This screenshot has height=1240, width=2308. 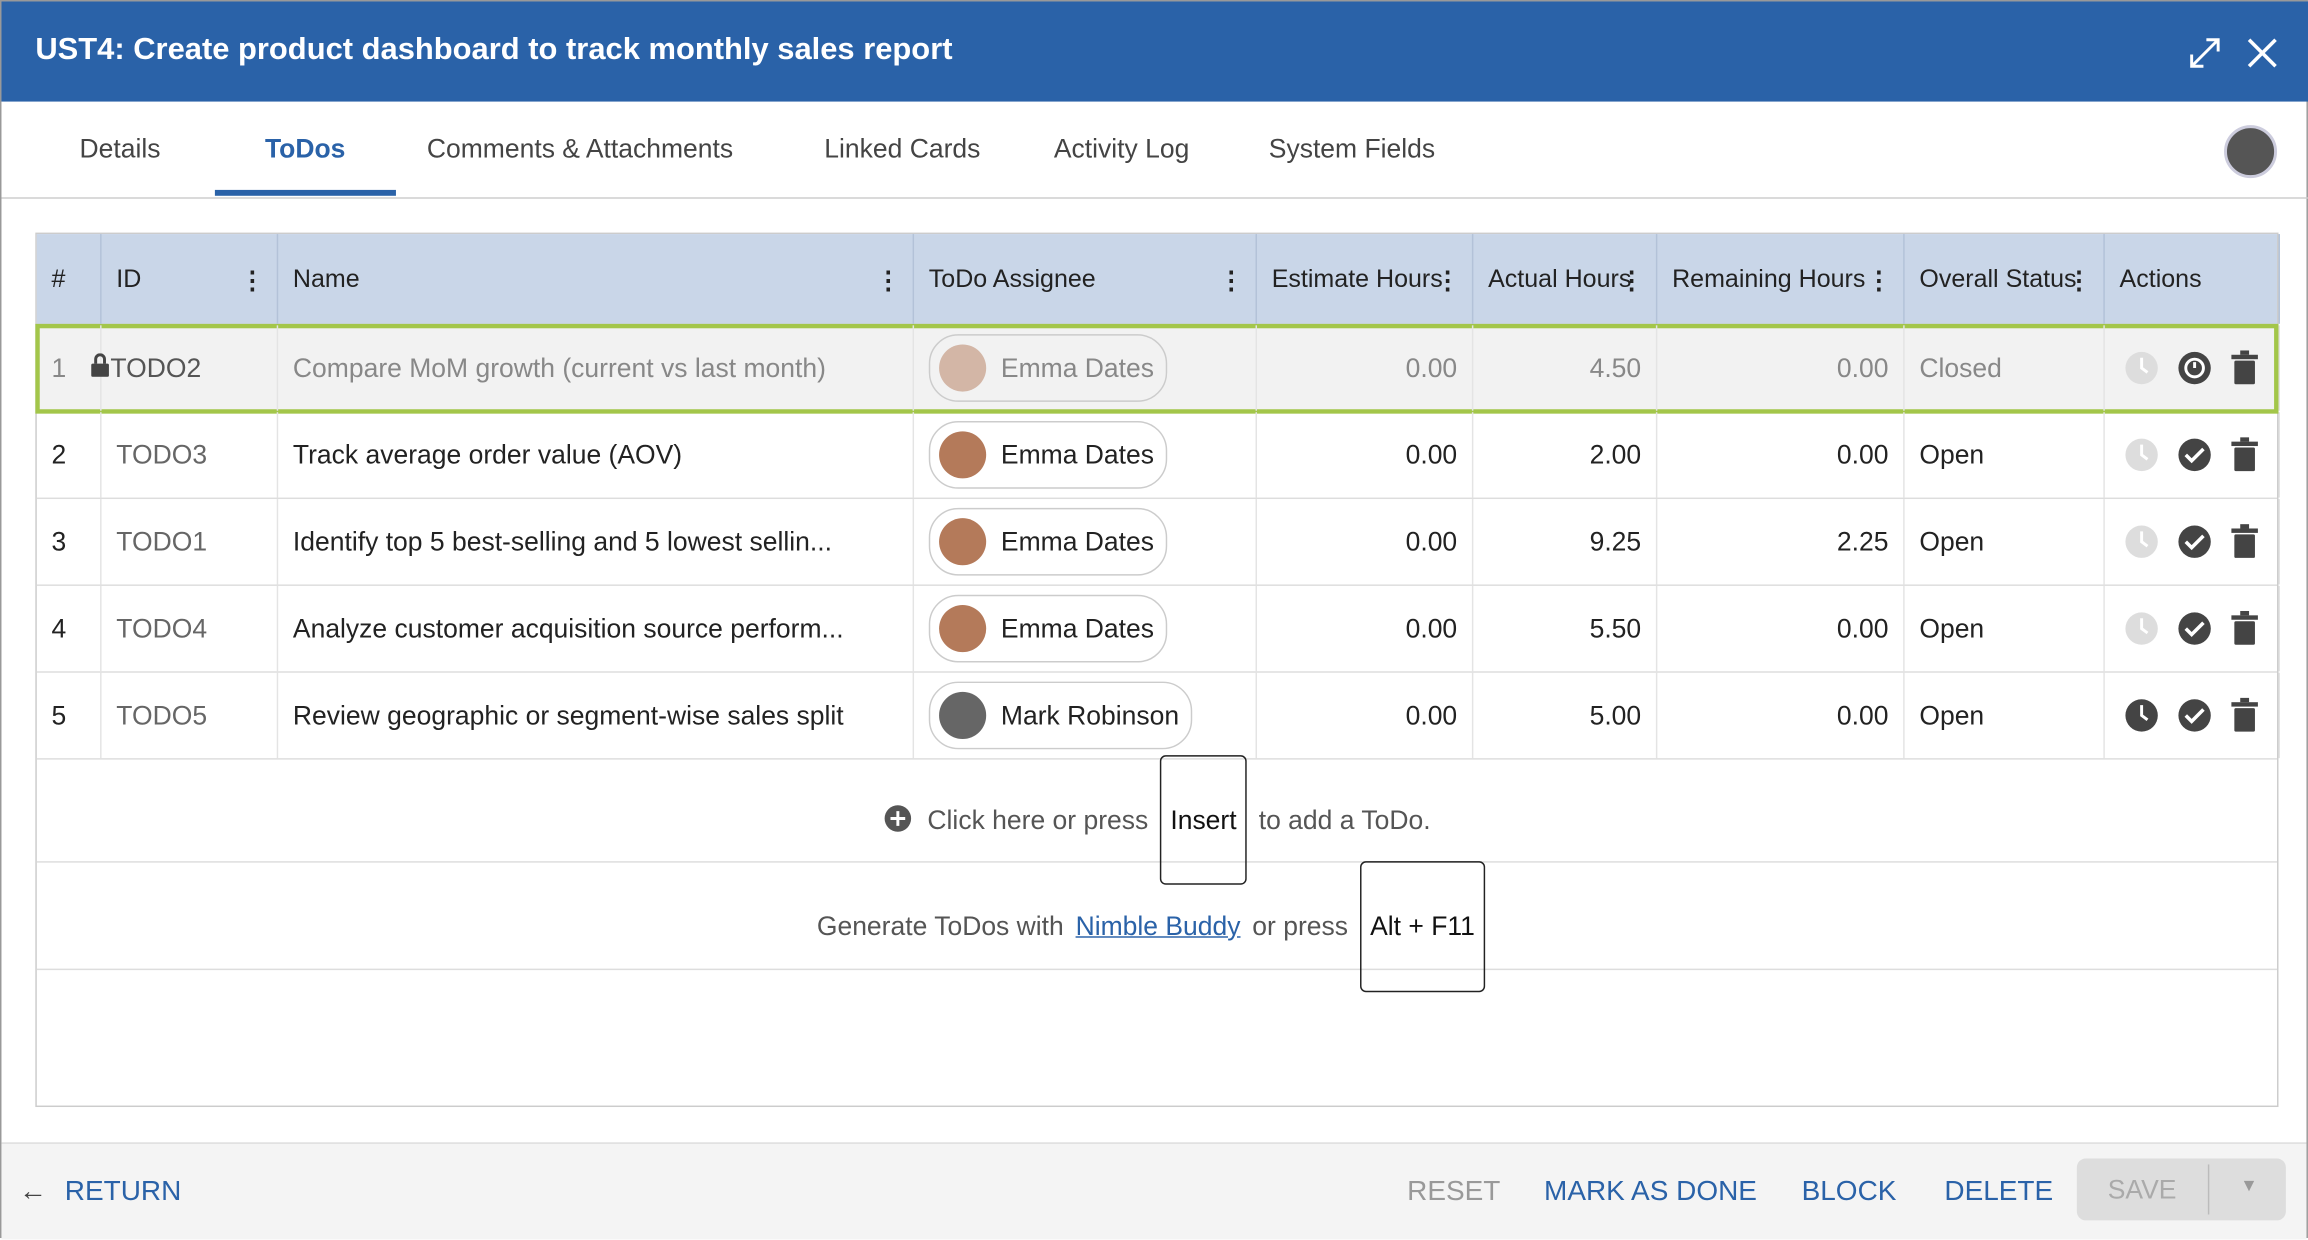 What do you see at coordinates (1344, 820) in the screenshot?
I see `hint-text: to add a ToDo.` at bounding box center [1344, 820].